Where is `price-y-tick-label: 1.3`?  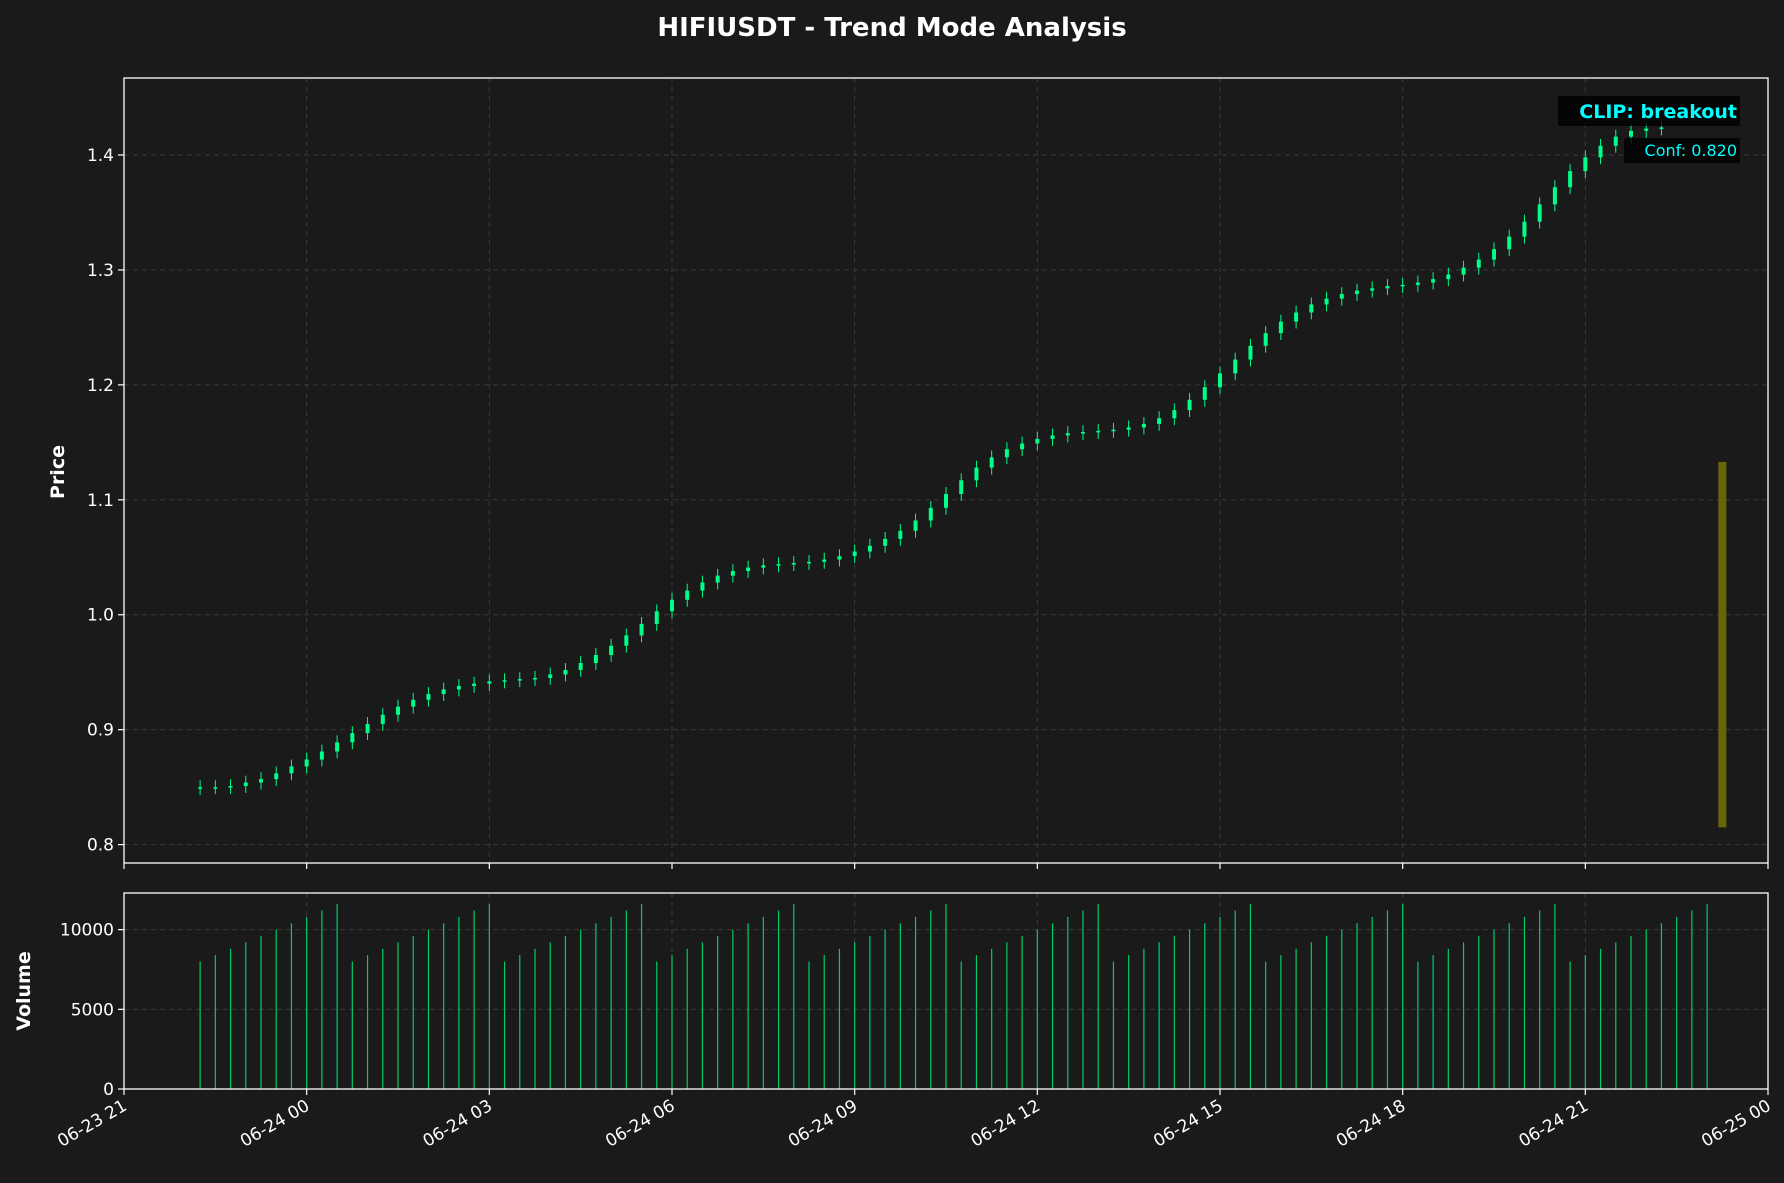 price-y-tick-label: 1.3 is located at coordinates (100, 271).